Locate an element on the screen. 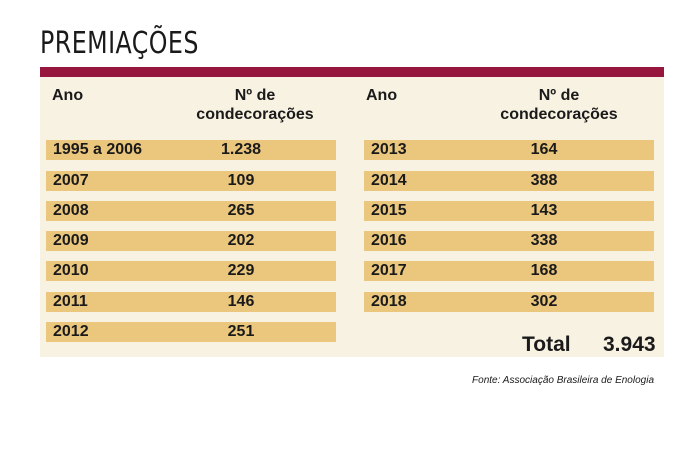 This screenshot has width=700, height=452. year-cell: 2010 is located at coordinates (71, 270).